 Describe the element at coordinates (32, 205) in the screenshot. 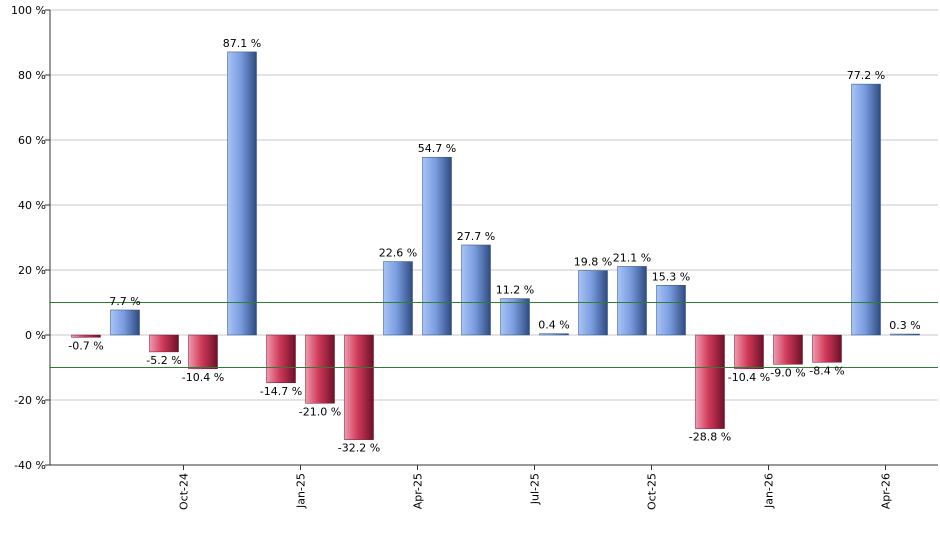

I see `y-tick-label: 40 %` at that location.